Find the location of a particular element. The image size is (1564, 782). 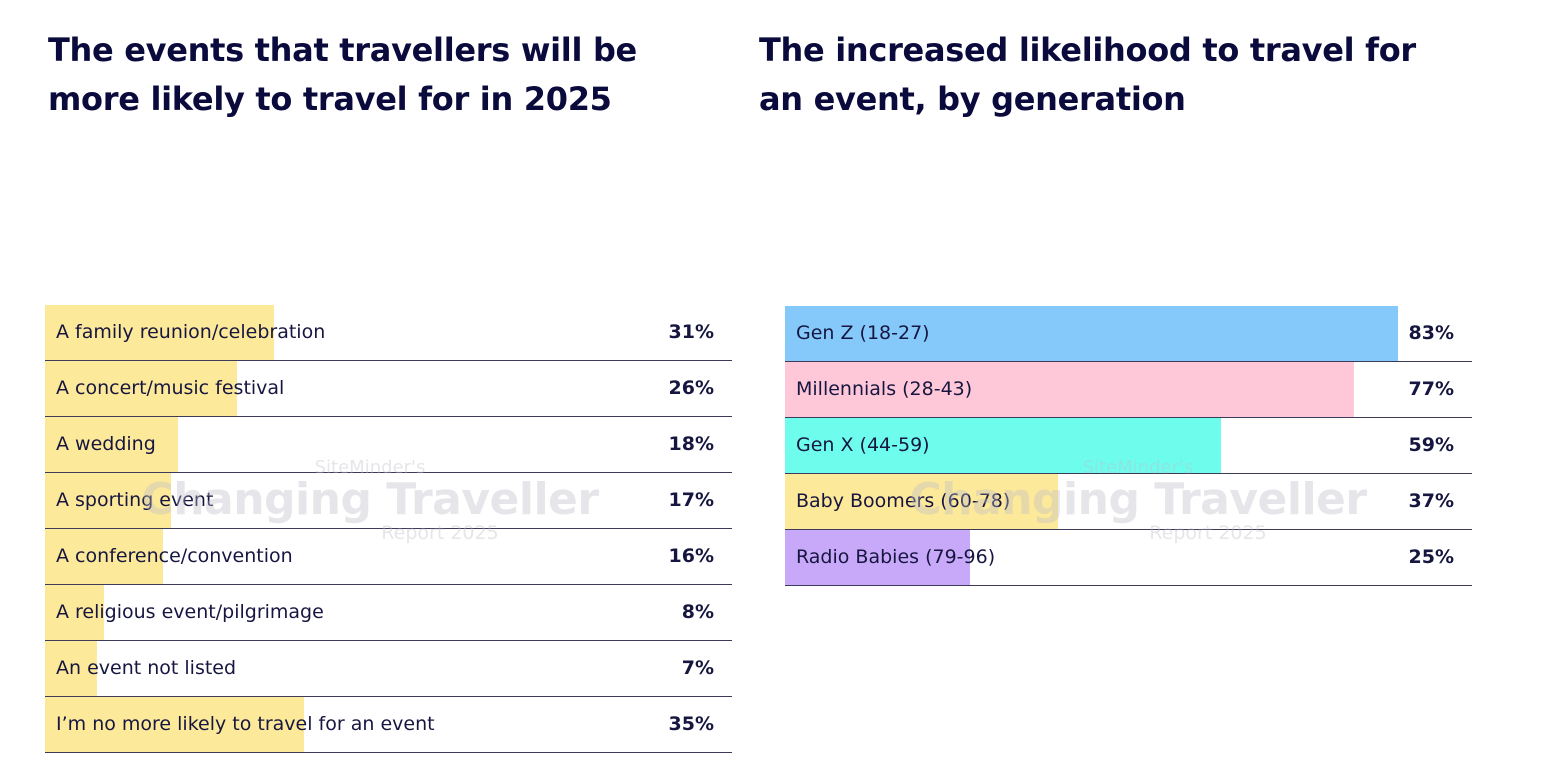

bar-row: Millennials (28-43) 77% is located at coordinates (1128, 390).